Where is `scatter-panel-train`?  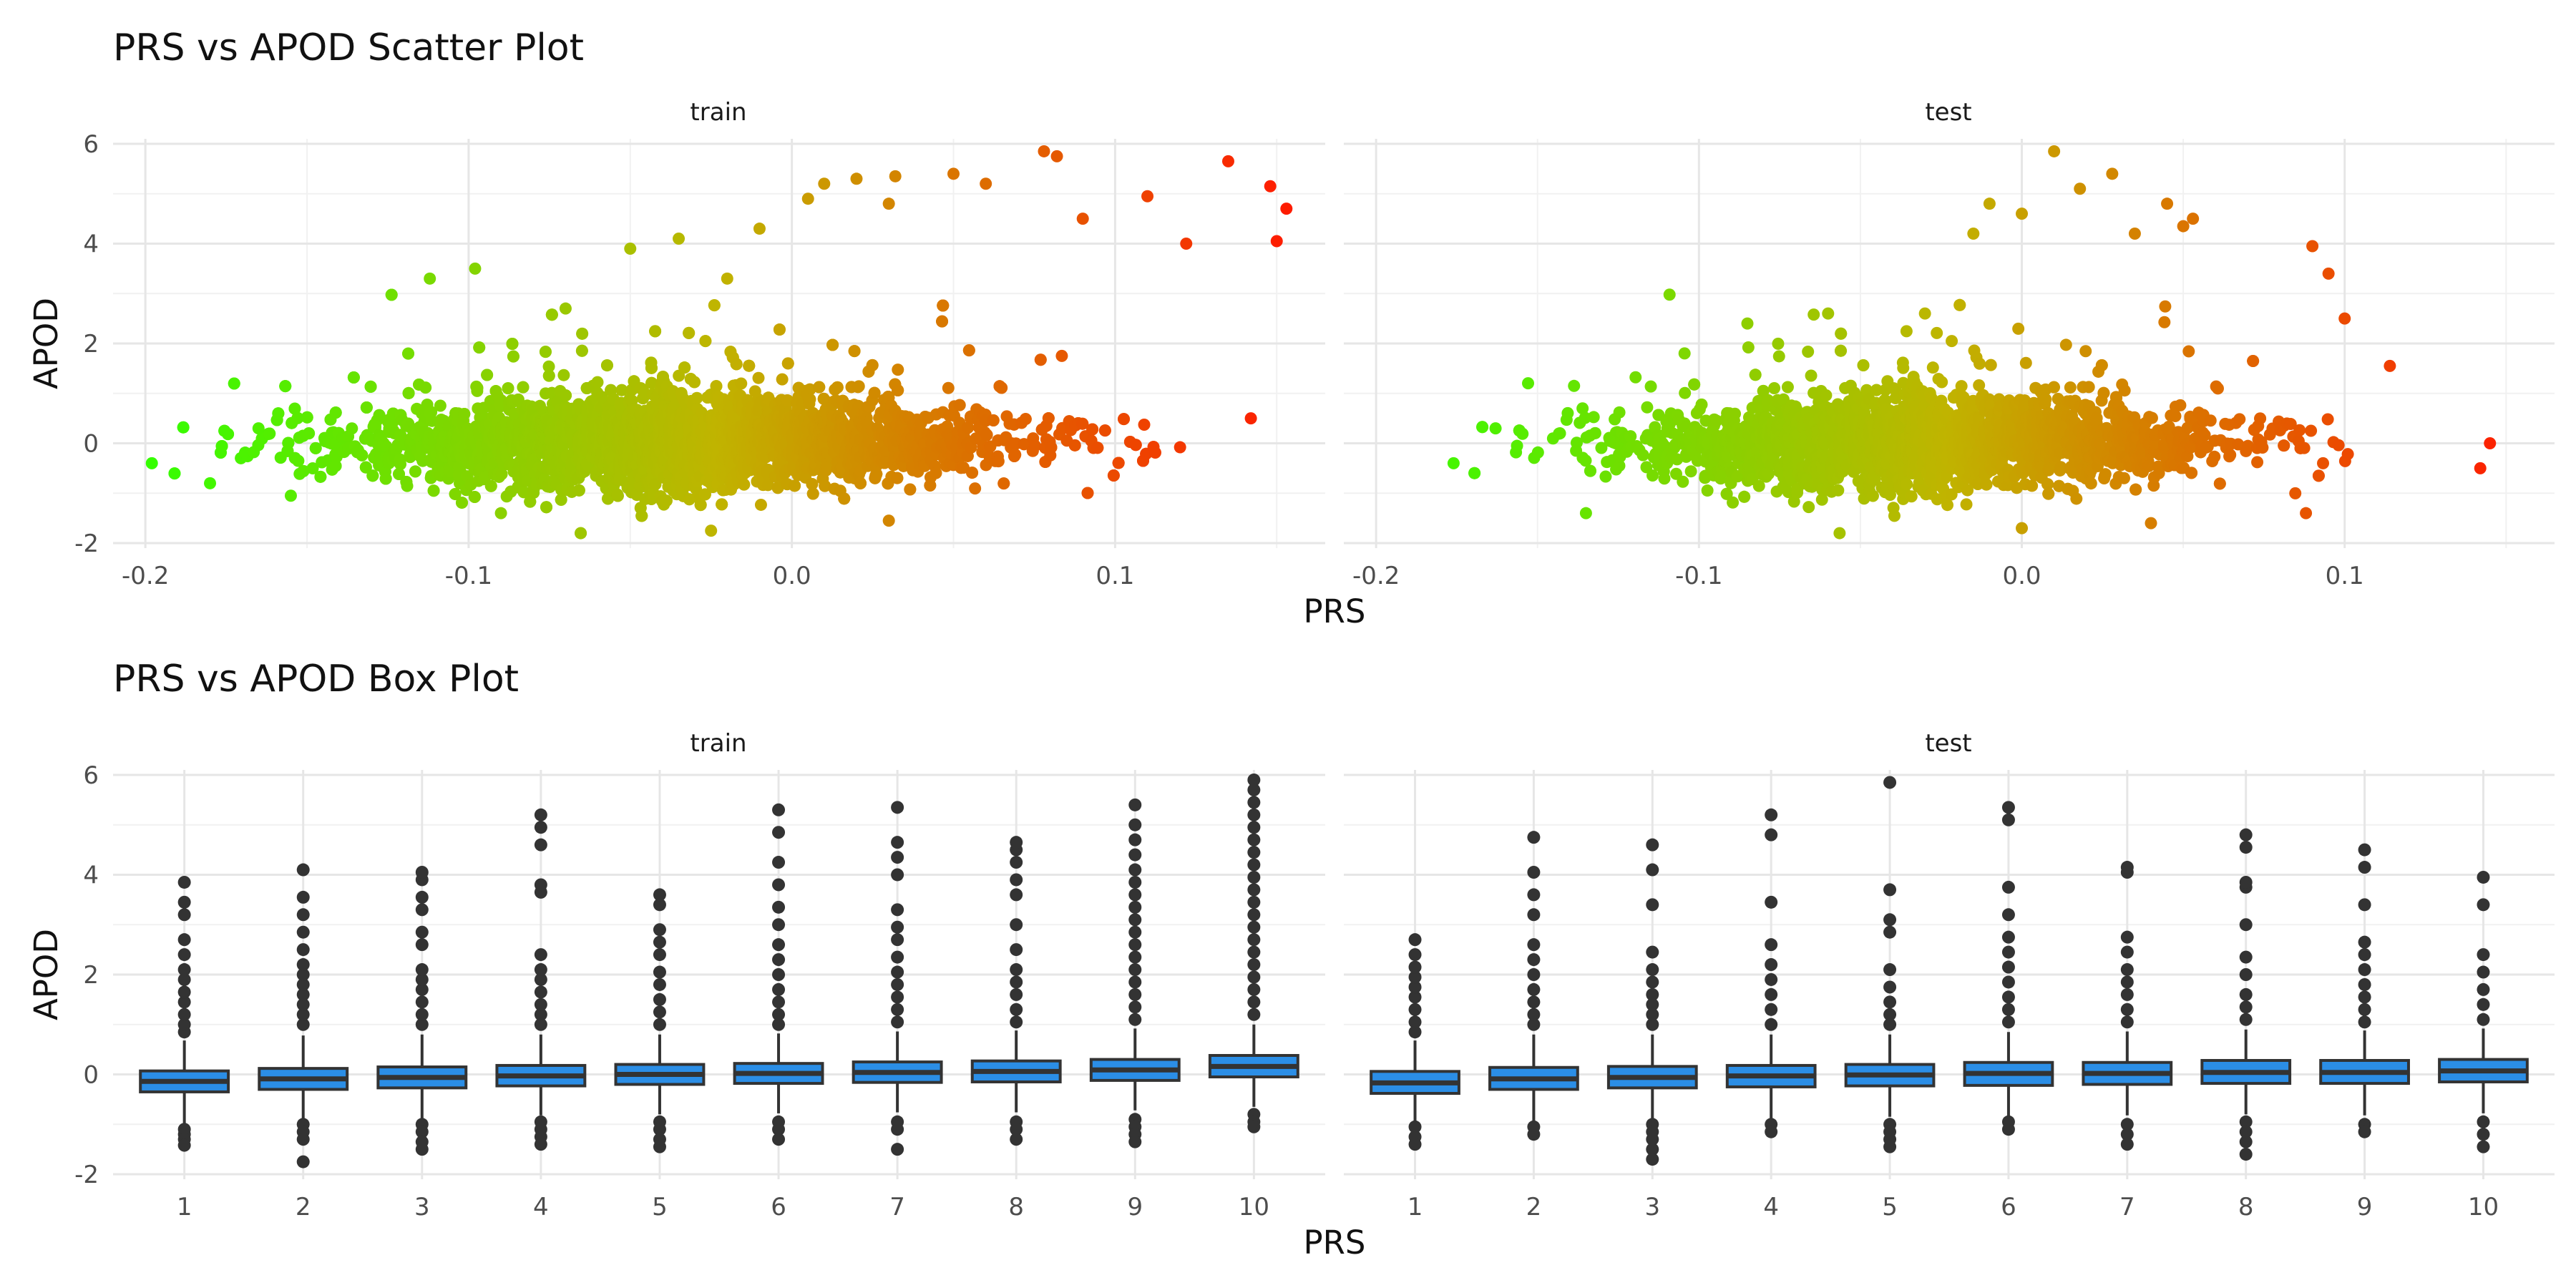
scatter-panel-train is located at coordinates (719, 343).